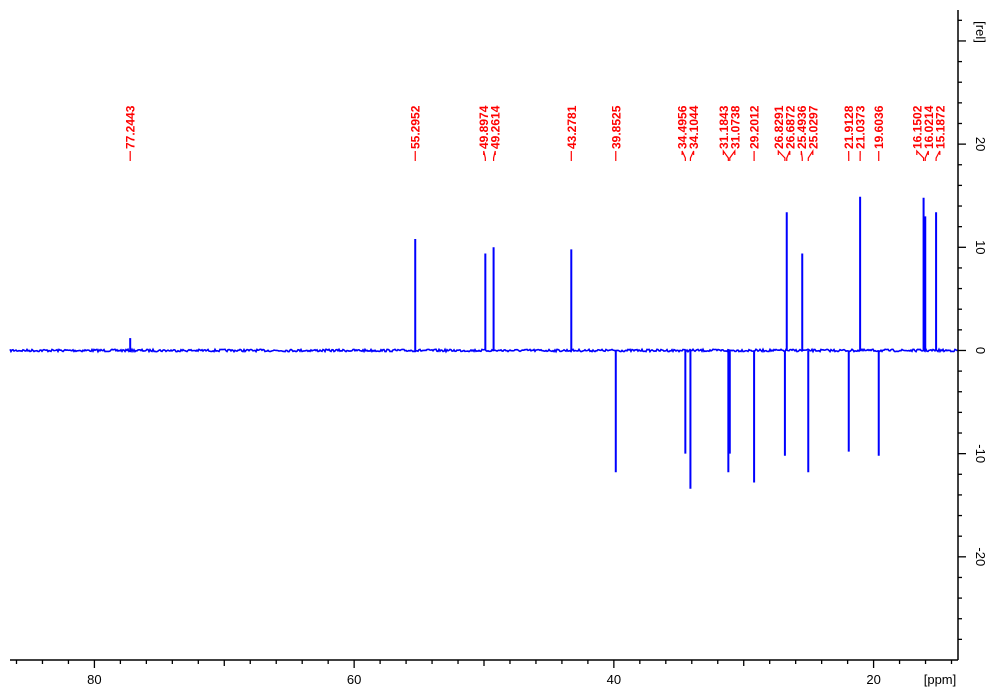  Describe the element at coordinates (484, 127) in the screenshot. I see `peak-label: 49.8974` at that location.